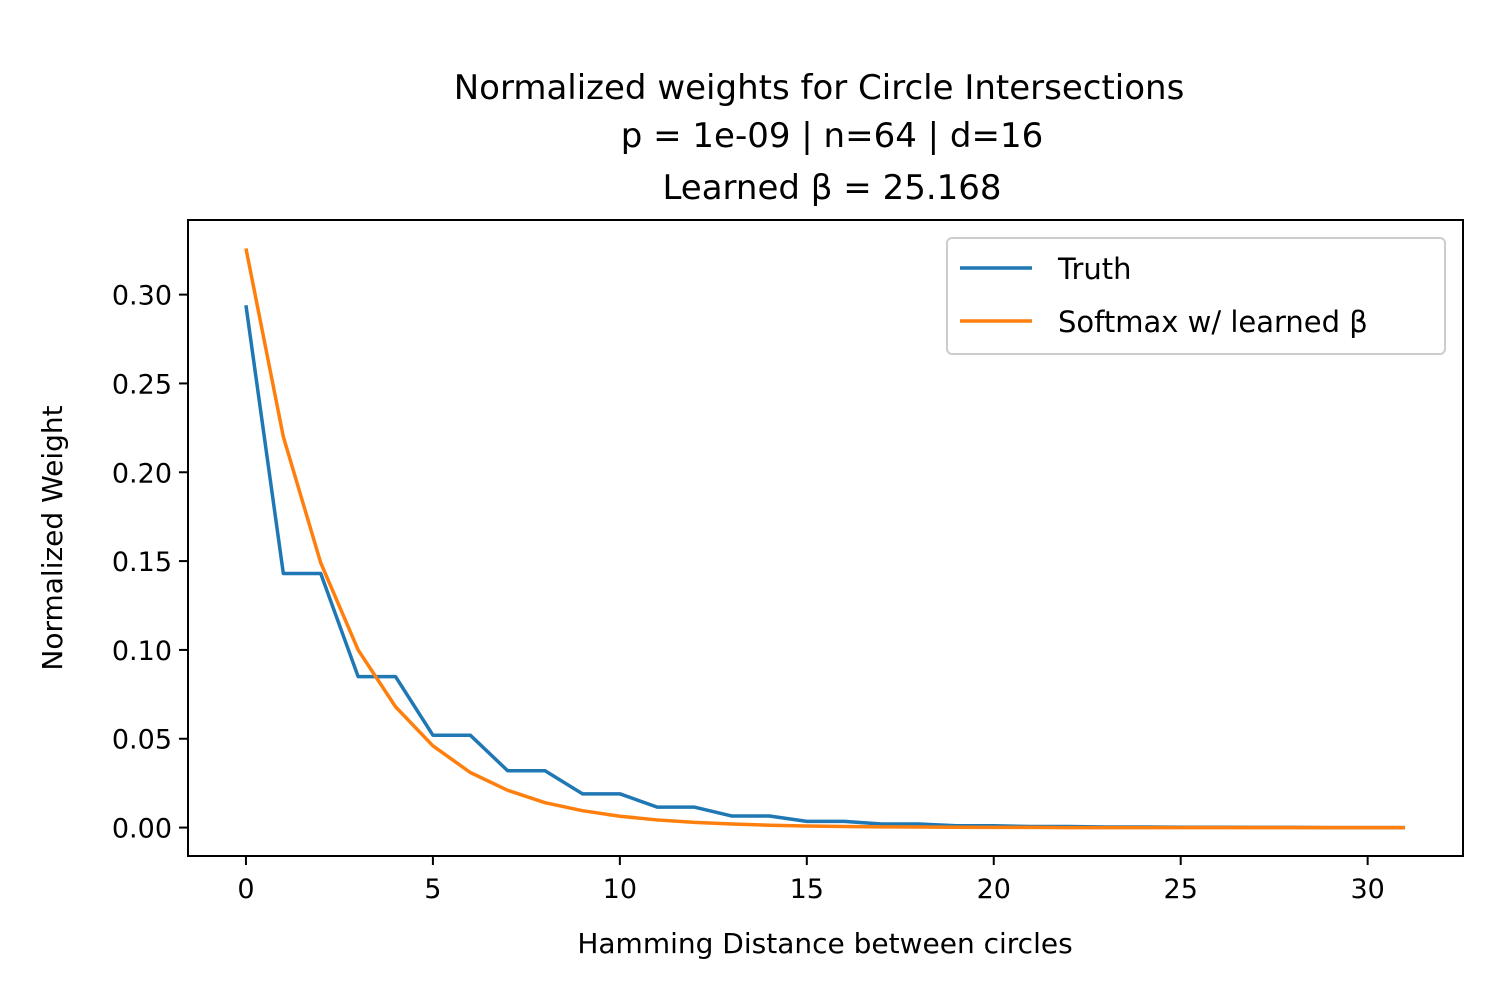 This screenshot has width=1500, height=1000. Describe the element at coordinates (142, 829) in the screenshot. I see `y-tick-label: 0.00` at that location.